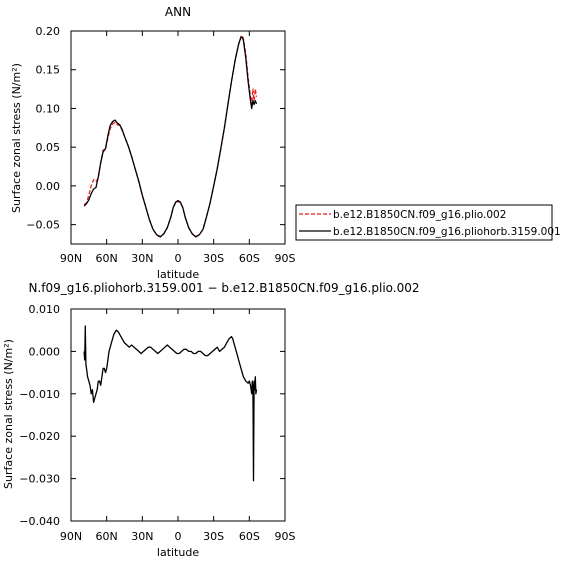  I want to click on top-x-tick-label: 0, so click(178, 258).